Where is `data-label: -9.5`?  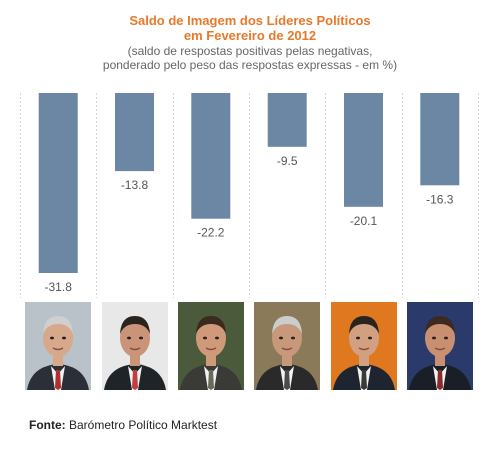
data-label: -9.5 is located at coordinates (287, 161).